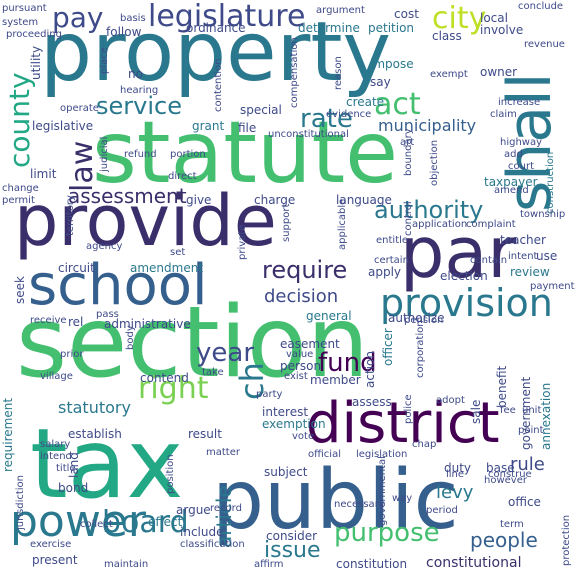  What do you see at coordinates (199, 200) in the screenshot?
I see `word-give: give` at bounding box center [199, 200].